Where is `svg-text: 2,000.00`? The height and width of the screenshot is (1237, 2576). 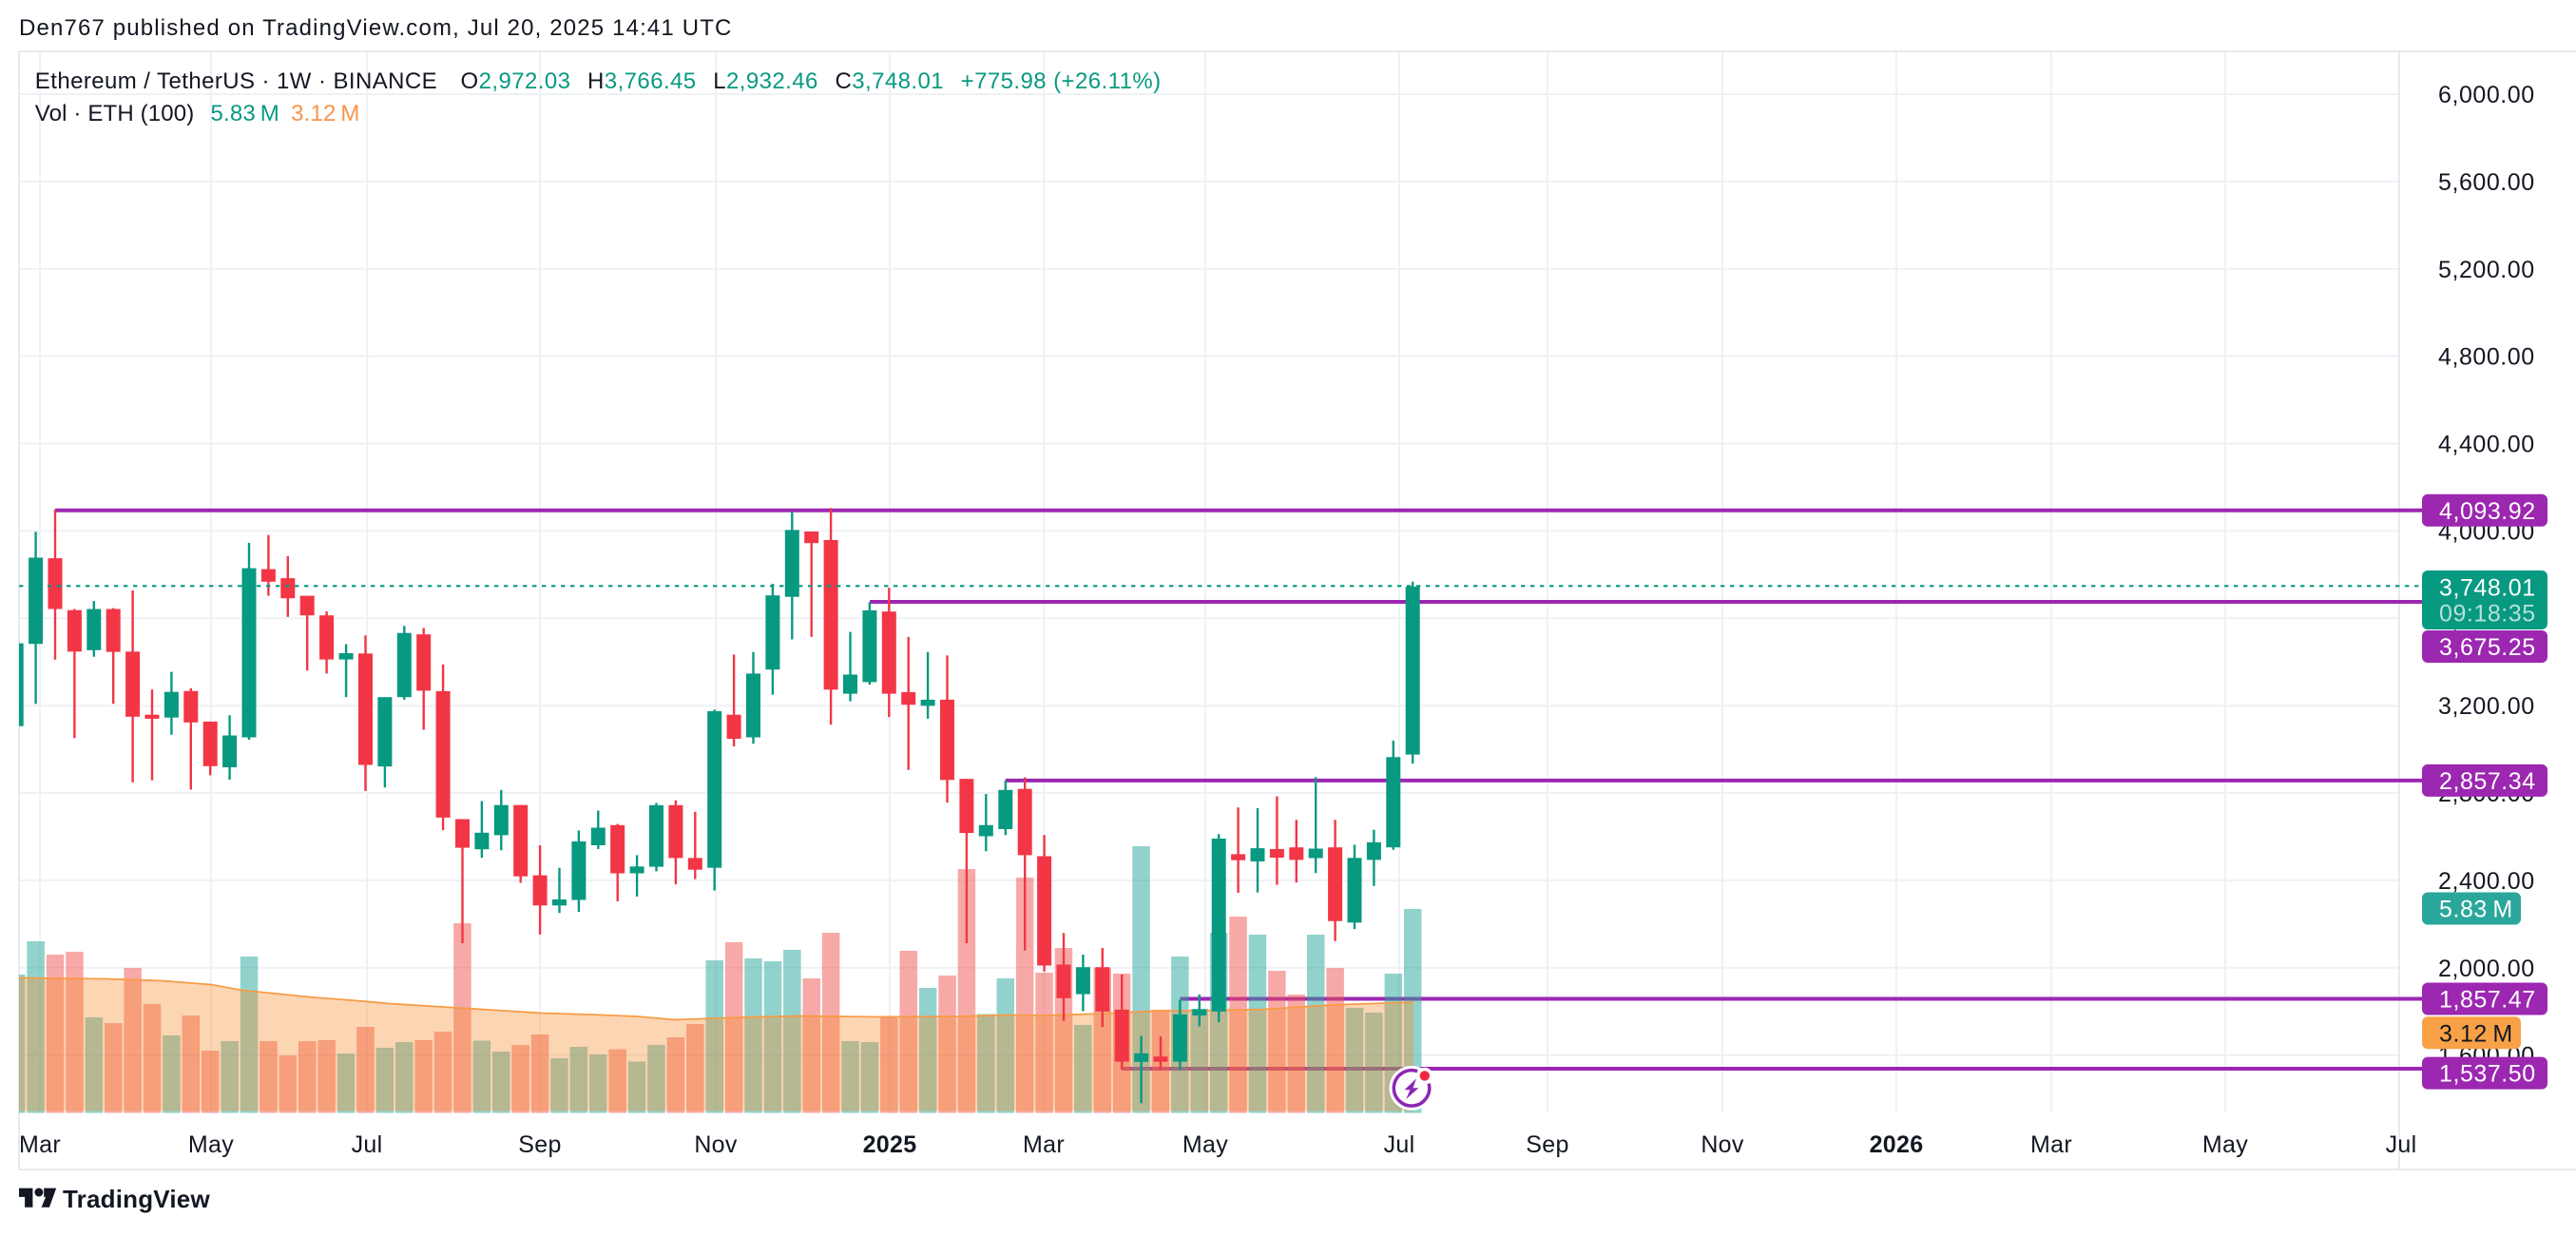 svg-text: 2,000.00 is located at coordinates (2486, 969).